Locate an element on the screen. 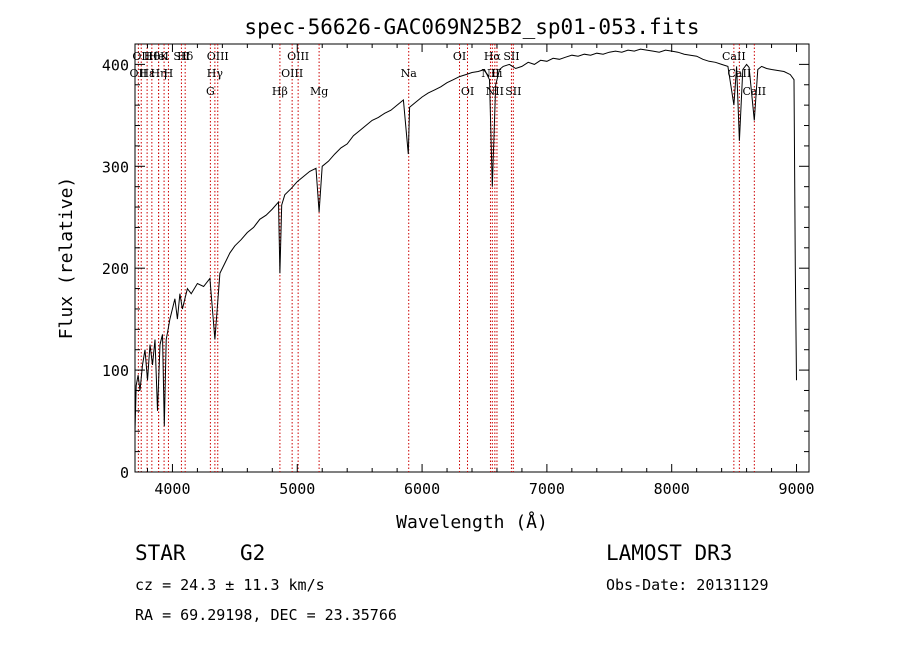 Image resolution: width=900 pixels, height=649 pixels. x-tick-label: 8000 is located at coordinates (672, 489).